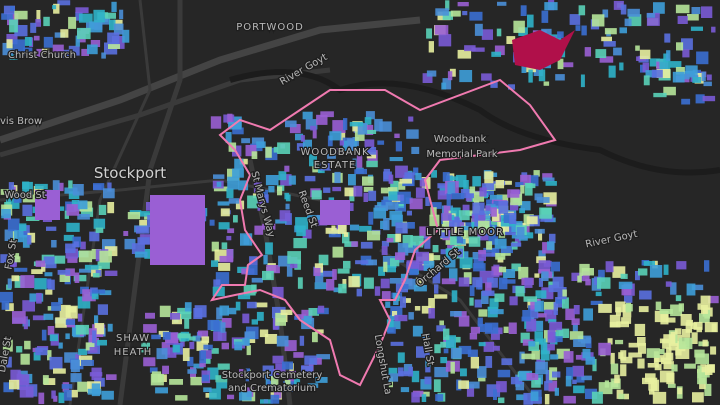 The image size is (720, 405). What do you see at coordinates (133, 338) in the screenshot?
I see `place-label: SHAW` at bounding box center [133, 338].